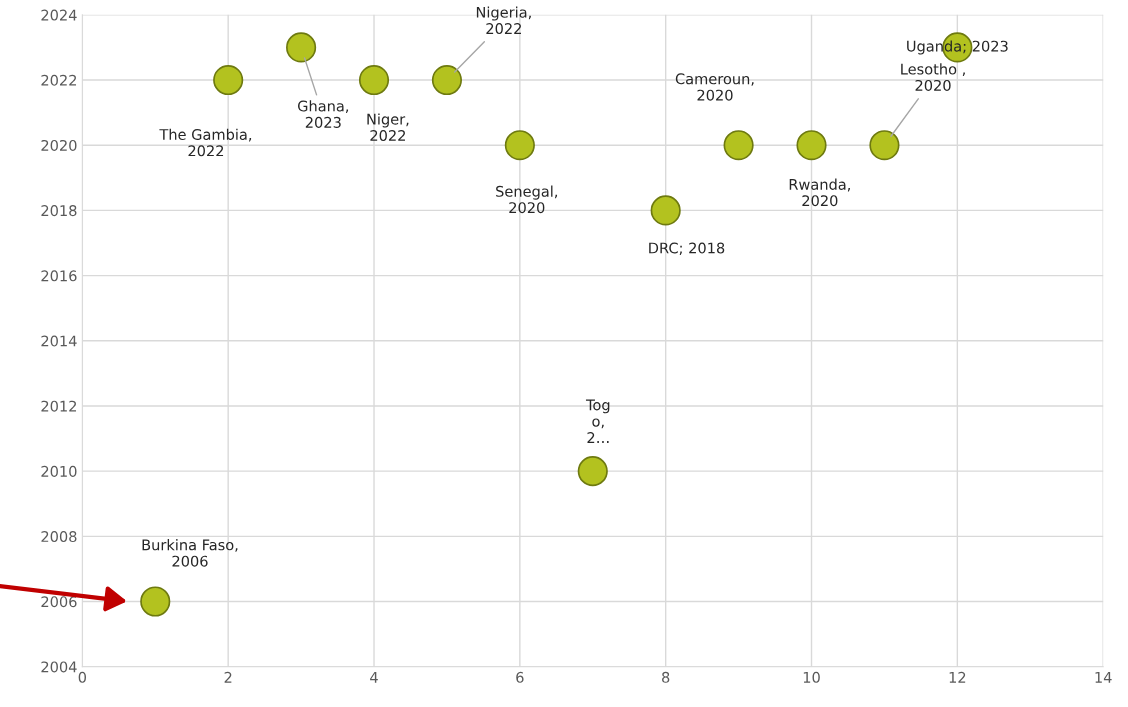 The height and width of the screenshot is (707, 1128). Describe the element at coordinates (503, 20) in the screenshot. I see `data-label: Nigeria, 2022` at that location.